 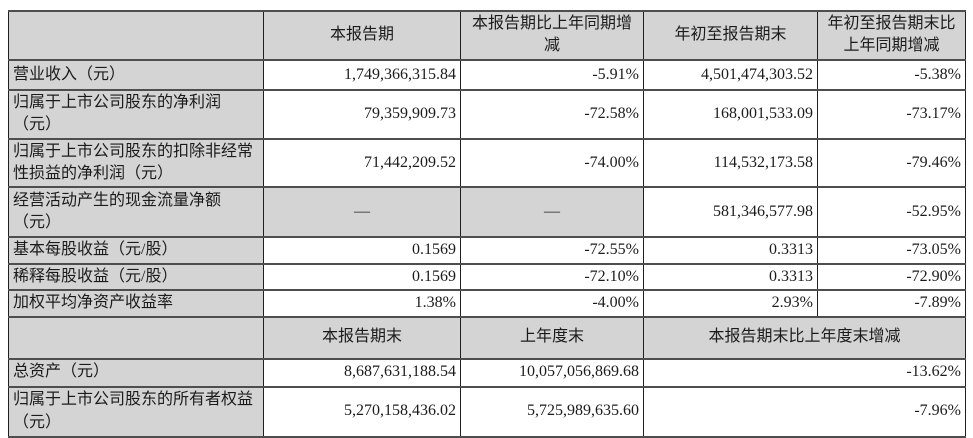 What do you see at coordinates (804, 337) in the screenshot?
I see `column-header-change-vs-last-year-end: 本报告期末比上年度末增减` at bounding box center [804, 337].